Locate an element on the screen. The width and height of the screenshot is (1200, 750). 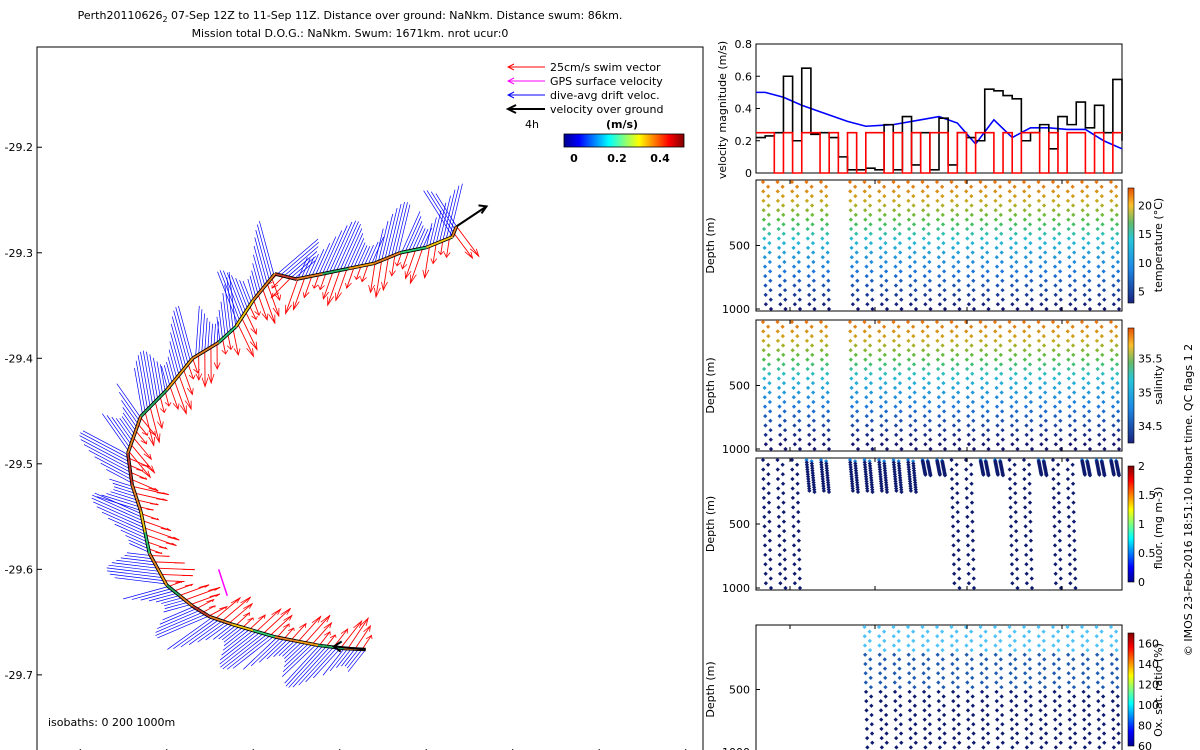
isobaths-label: isobaths: 0 200 1000m is located at coordinates (111, 722).